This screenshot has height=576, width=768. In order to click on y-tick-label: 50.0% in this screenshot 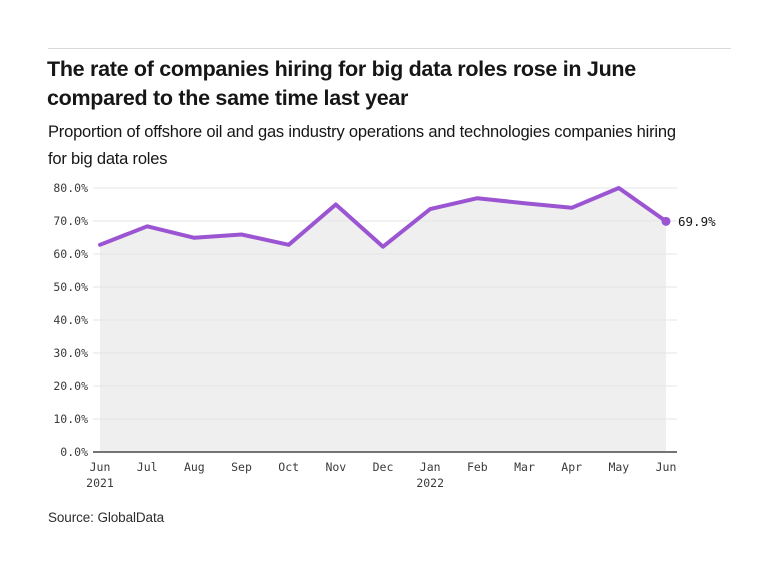, I will do `click(70, 287)`.